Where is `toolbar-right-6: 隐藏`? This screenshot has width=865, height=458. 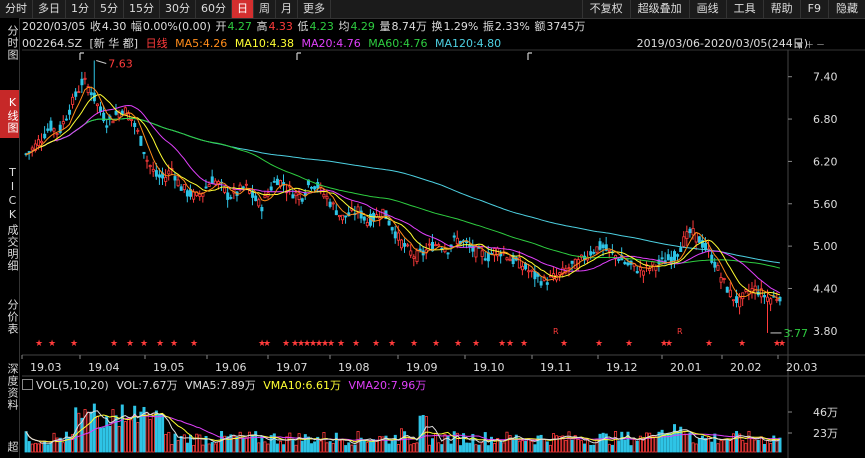
toolbar-right-6: 隐藏 is located at coordinates (846, 9).